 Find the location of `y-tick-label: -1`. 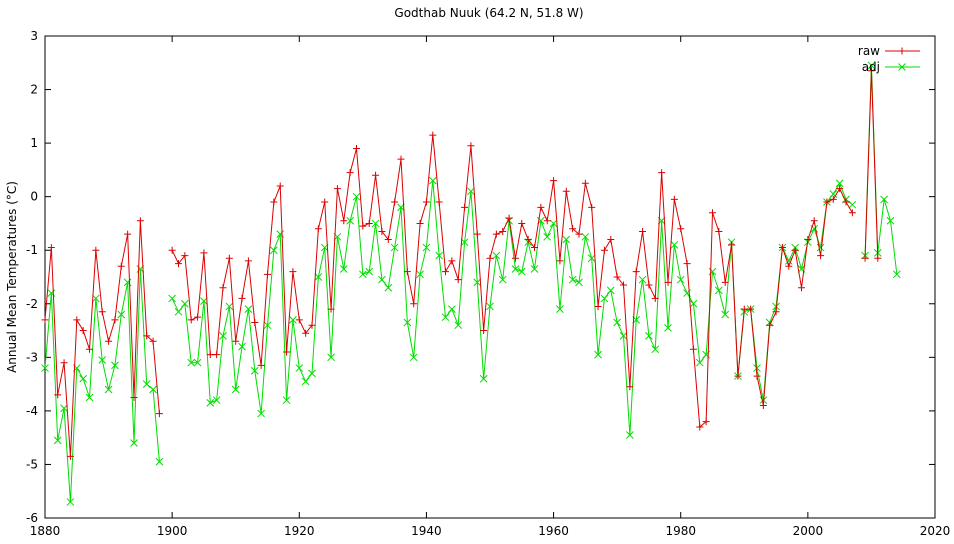

y-tick-label: -1 is located at coordinates (32, 250).